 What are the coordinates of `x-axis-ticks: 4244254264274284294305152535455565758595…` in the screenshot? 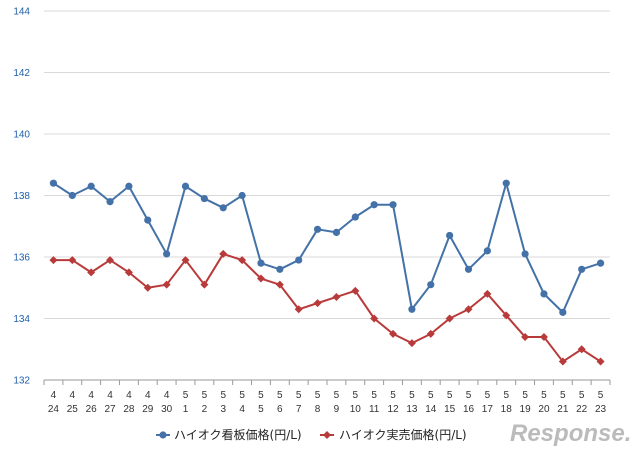 It's located at (327, 397).